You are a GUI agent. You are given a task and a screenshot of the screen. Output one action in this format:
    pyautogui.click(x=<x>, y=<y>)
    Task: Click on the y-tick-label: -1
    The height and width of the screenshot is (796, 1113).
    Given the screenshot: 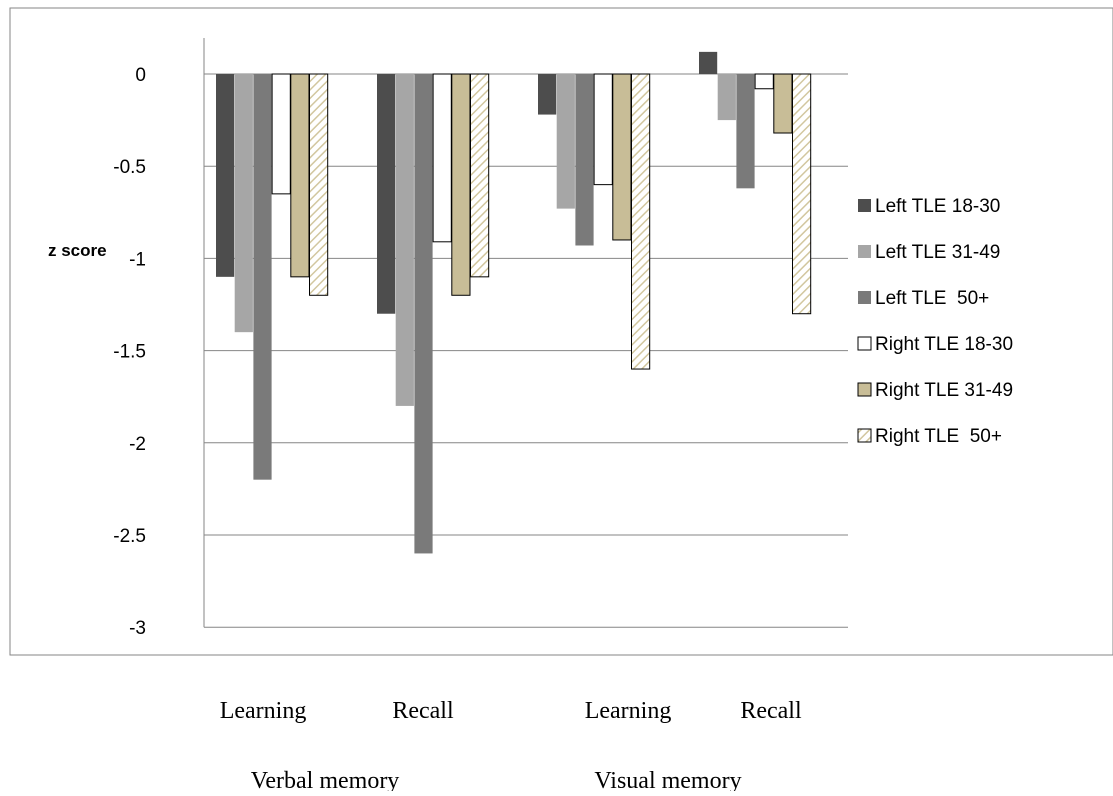 What is the action you would take?
    pyautogui.click(x=137, y=259)
    